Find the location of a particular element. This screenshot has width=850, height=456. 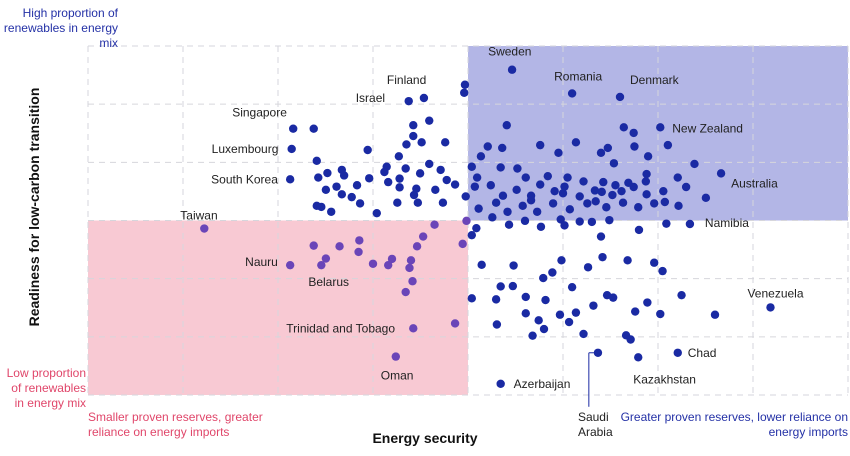

x-axis-label: Energy security is located at coordinates (425, 438).